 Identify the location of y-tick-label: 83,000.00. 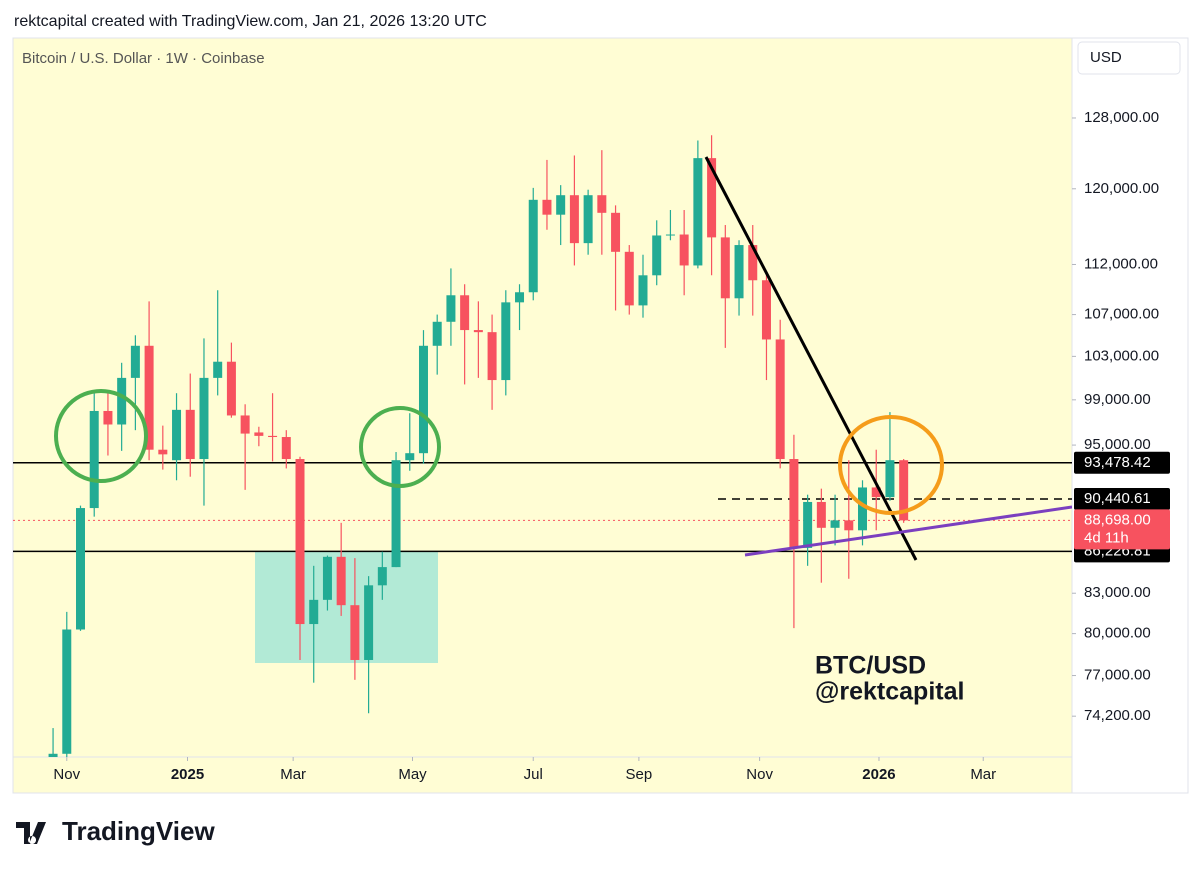
(1117, 592).